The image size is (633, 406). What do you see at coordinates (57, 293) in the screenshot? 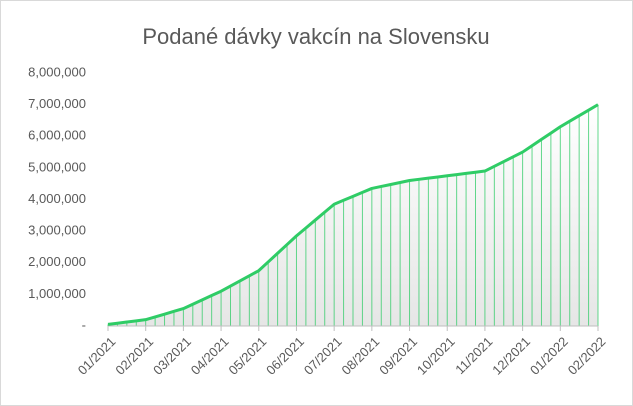
I see `y-tick-label: 1,000,000` at bounding box center [57, 293].